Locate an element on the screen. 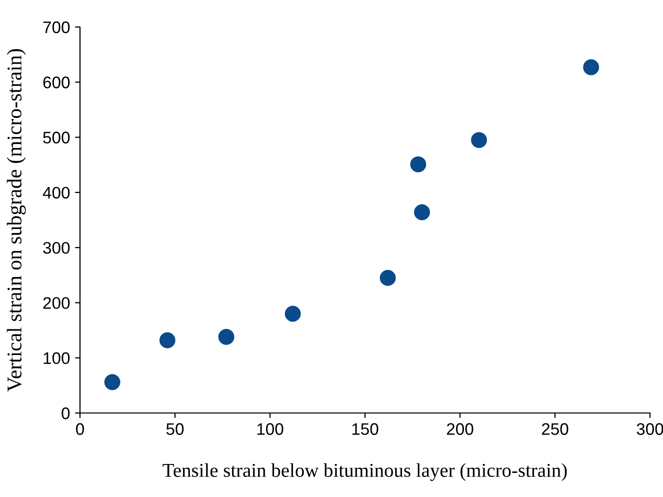 The height and width of the screenshot is (497, 663). y-tick-label: 0 is located at coordinates (66, 413).